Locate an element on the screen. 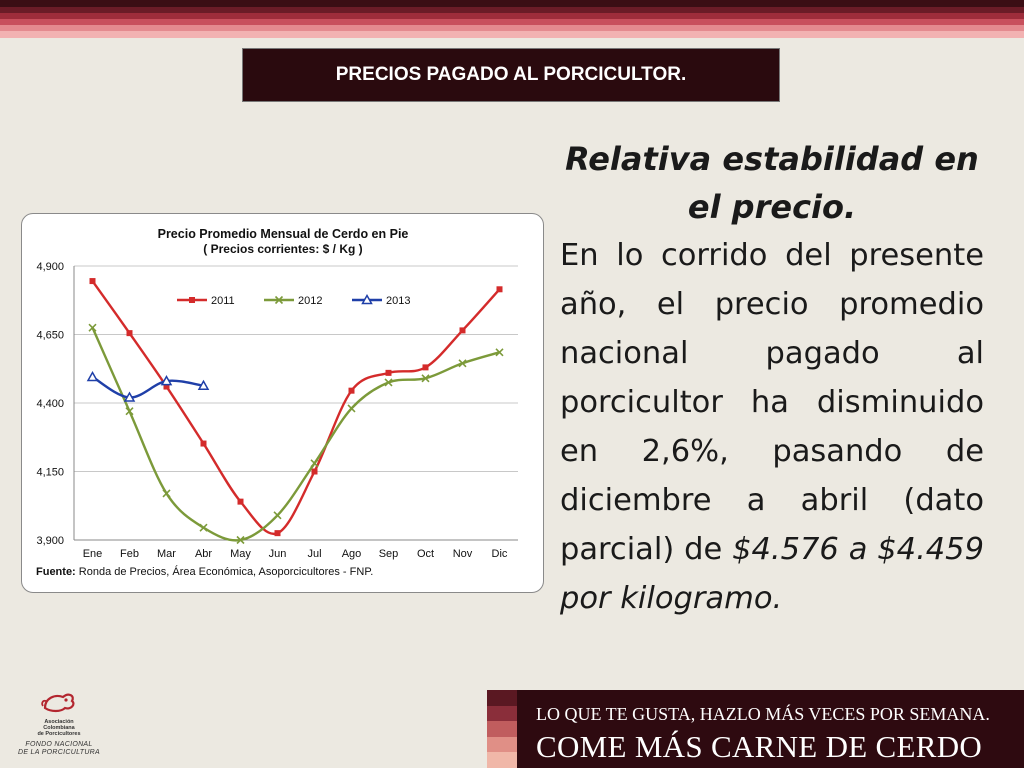  x-tick-label: Mar is located at coordinates (166, 554).